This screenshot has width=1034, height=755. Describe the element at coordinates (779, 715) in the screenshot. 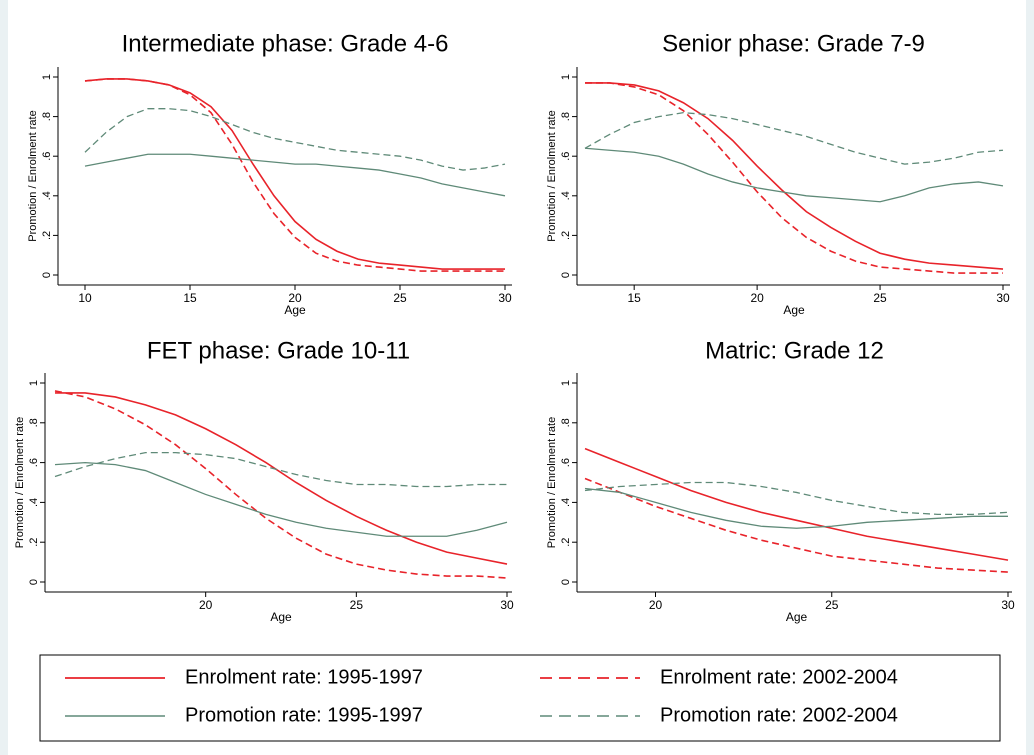

I see `legend-label: Promotion rate: 2002-2004` at that location.